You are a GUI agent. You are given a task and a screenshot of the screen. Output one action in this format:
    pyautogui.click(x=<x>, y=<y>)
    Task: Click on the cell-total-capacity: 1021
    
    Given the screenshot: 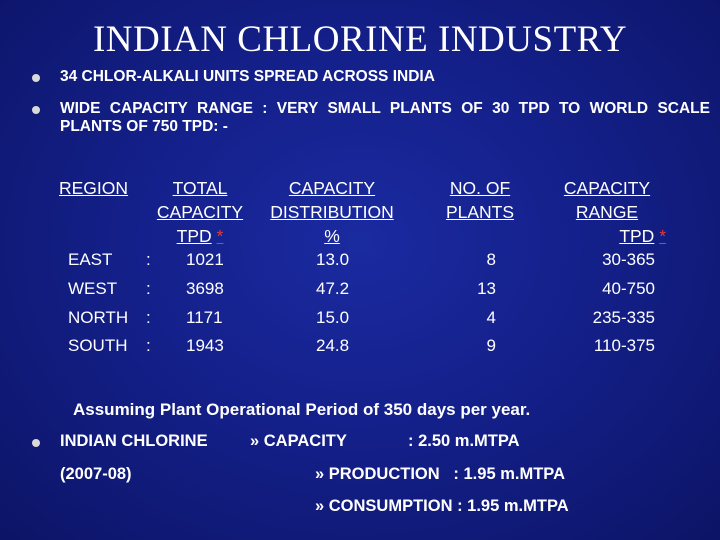 What is the action you would take?
    pyautogui.click(x=205, y=259)
    